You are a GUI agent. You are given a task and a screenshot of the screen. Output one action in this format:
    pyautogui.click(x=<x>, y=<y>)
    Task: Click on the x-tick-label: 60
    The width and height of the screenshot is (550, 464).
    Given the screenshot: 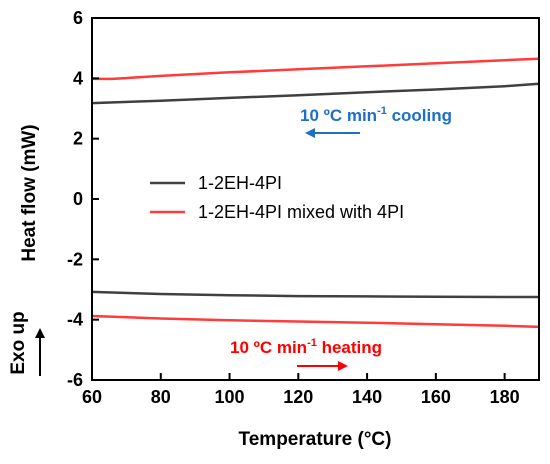 What is the action you would take?
    pyautogui.click(x=92, y=397)
    